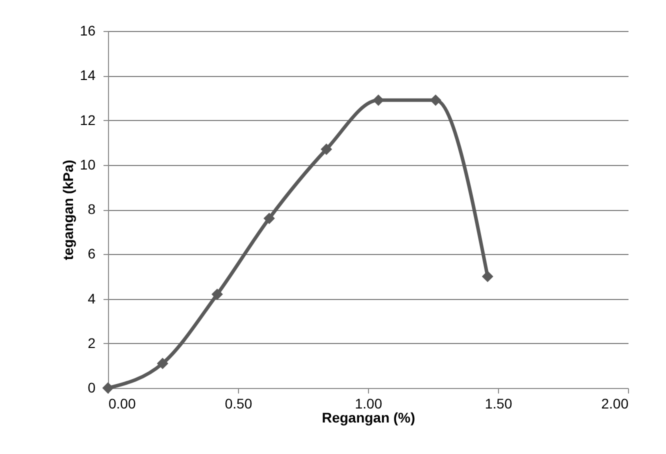  Describe the element at coordinates (92, 209) in the screenshot. I see `y-tick-label: 8` at that location.